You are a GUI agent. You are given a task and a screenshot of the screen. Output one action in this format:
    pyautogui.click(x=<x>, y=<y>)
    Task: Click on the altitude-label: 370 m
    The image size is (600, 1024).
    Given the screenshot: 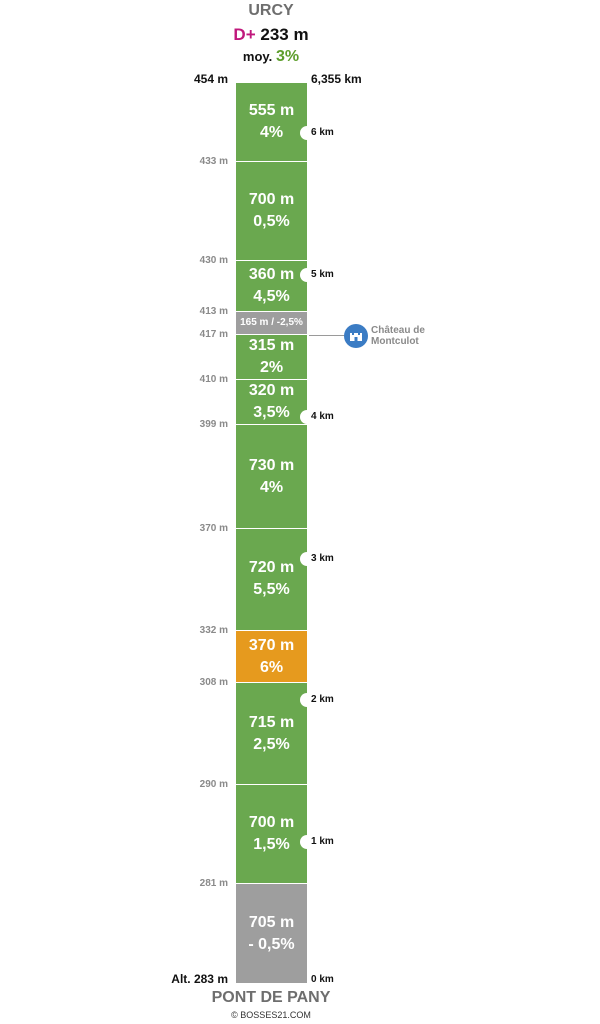 What is the action you would take?
    pyautogui.click(x=213, y=528)
    